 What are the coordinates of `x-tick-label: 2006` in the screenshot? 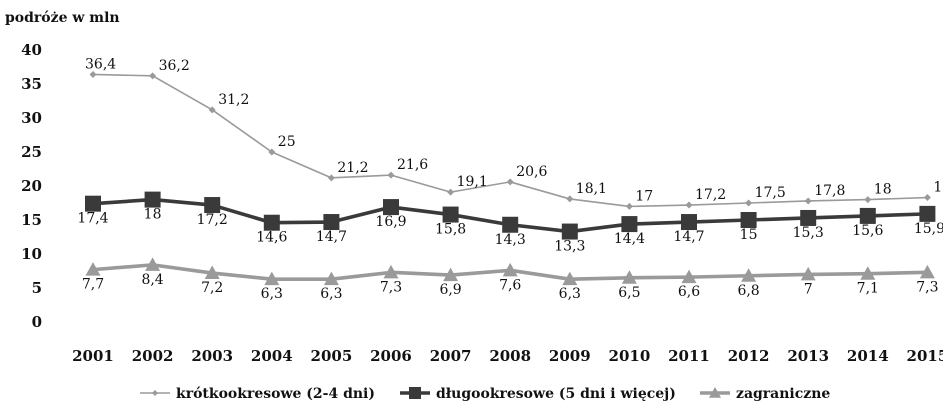 It's located at (391, 356).